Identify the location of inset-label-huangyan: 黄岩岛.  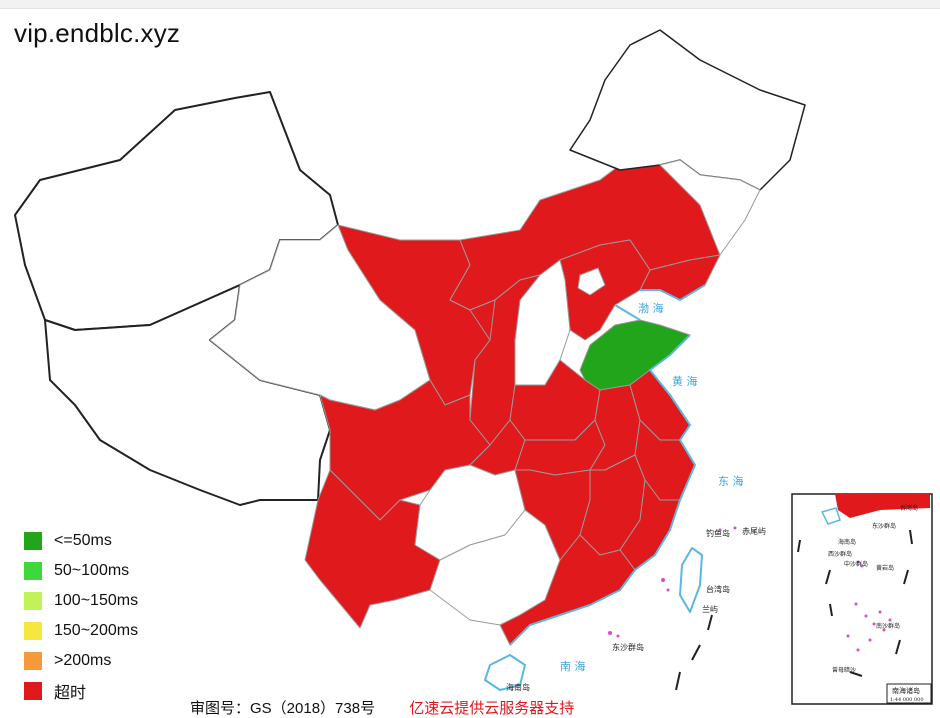
(885, 568).